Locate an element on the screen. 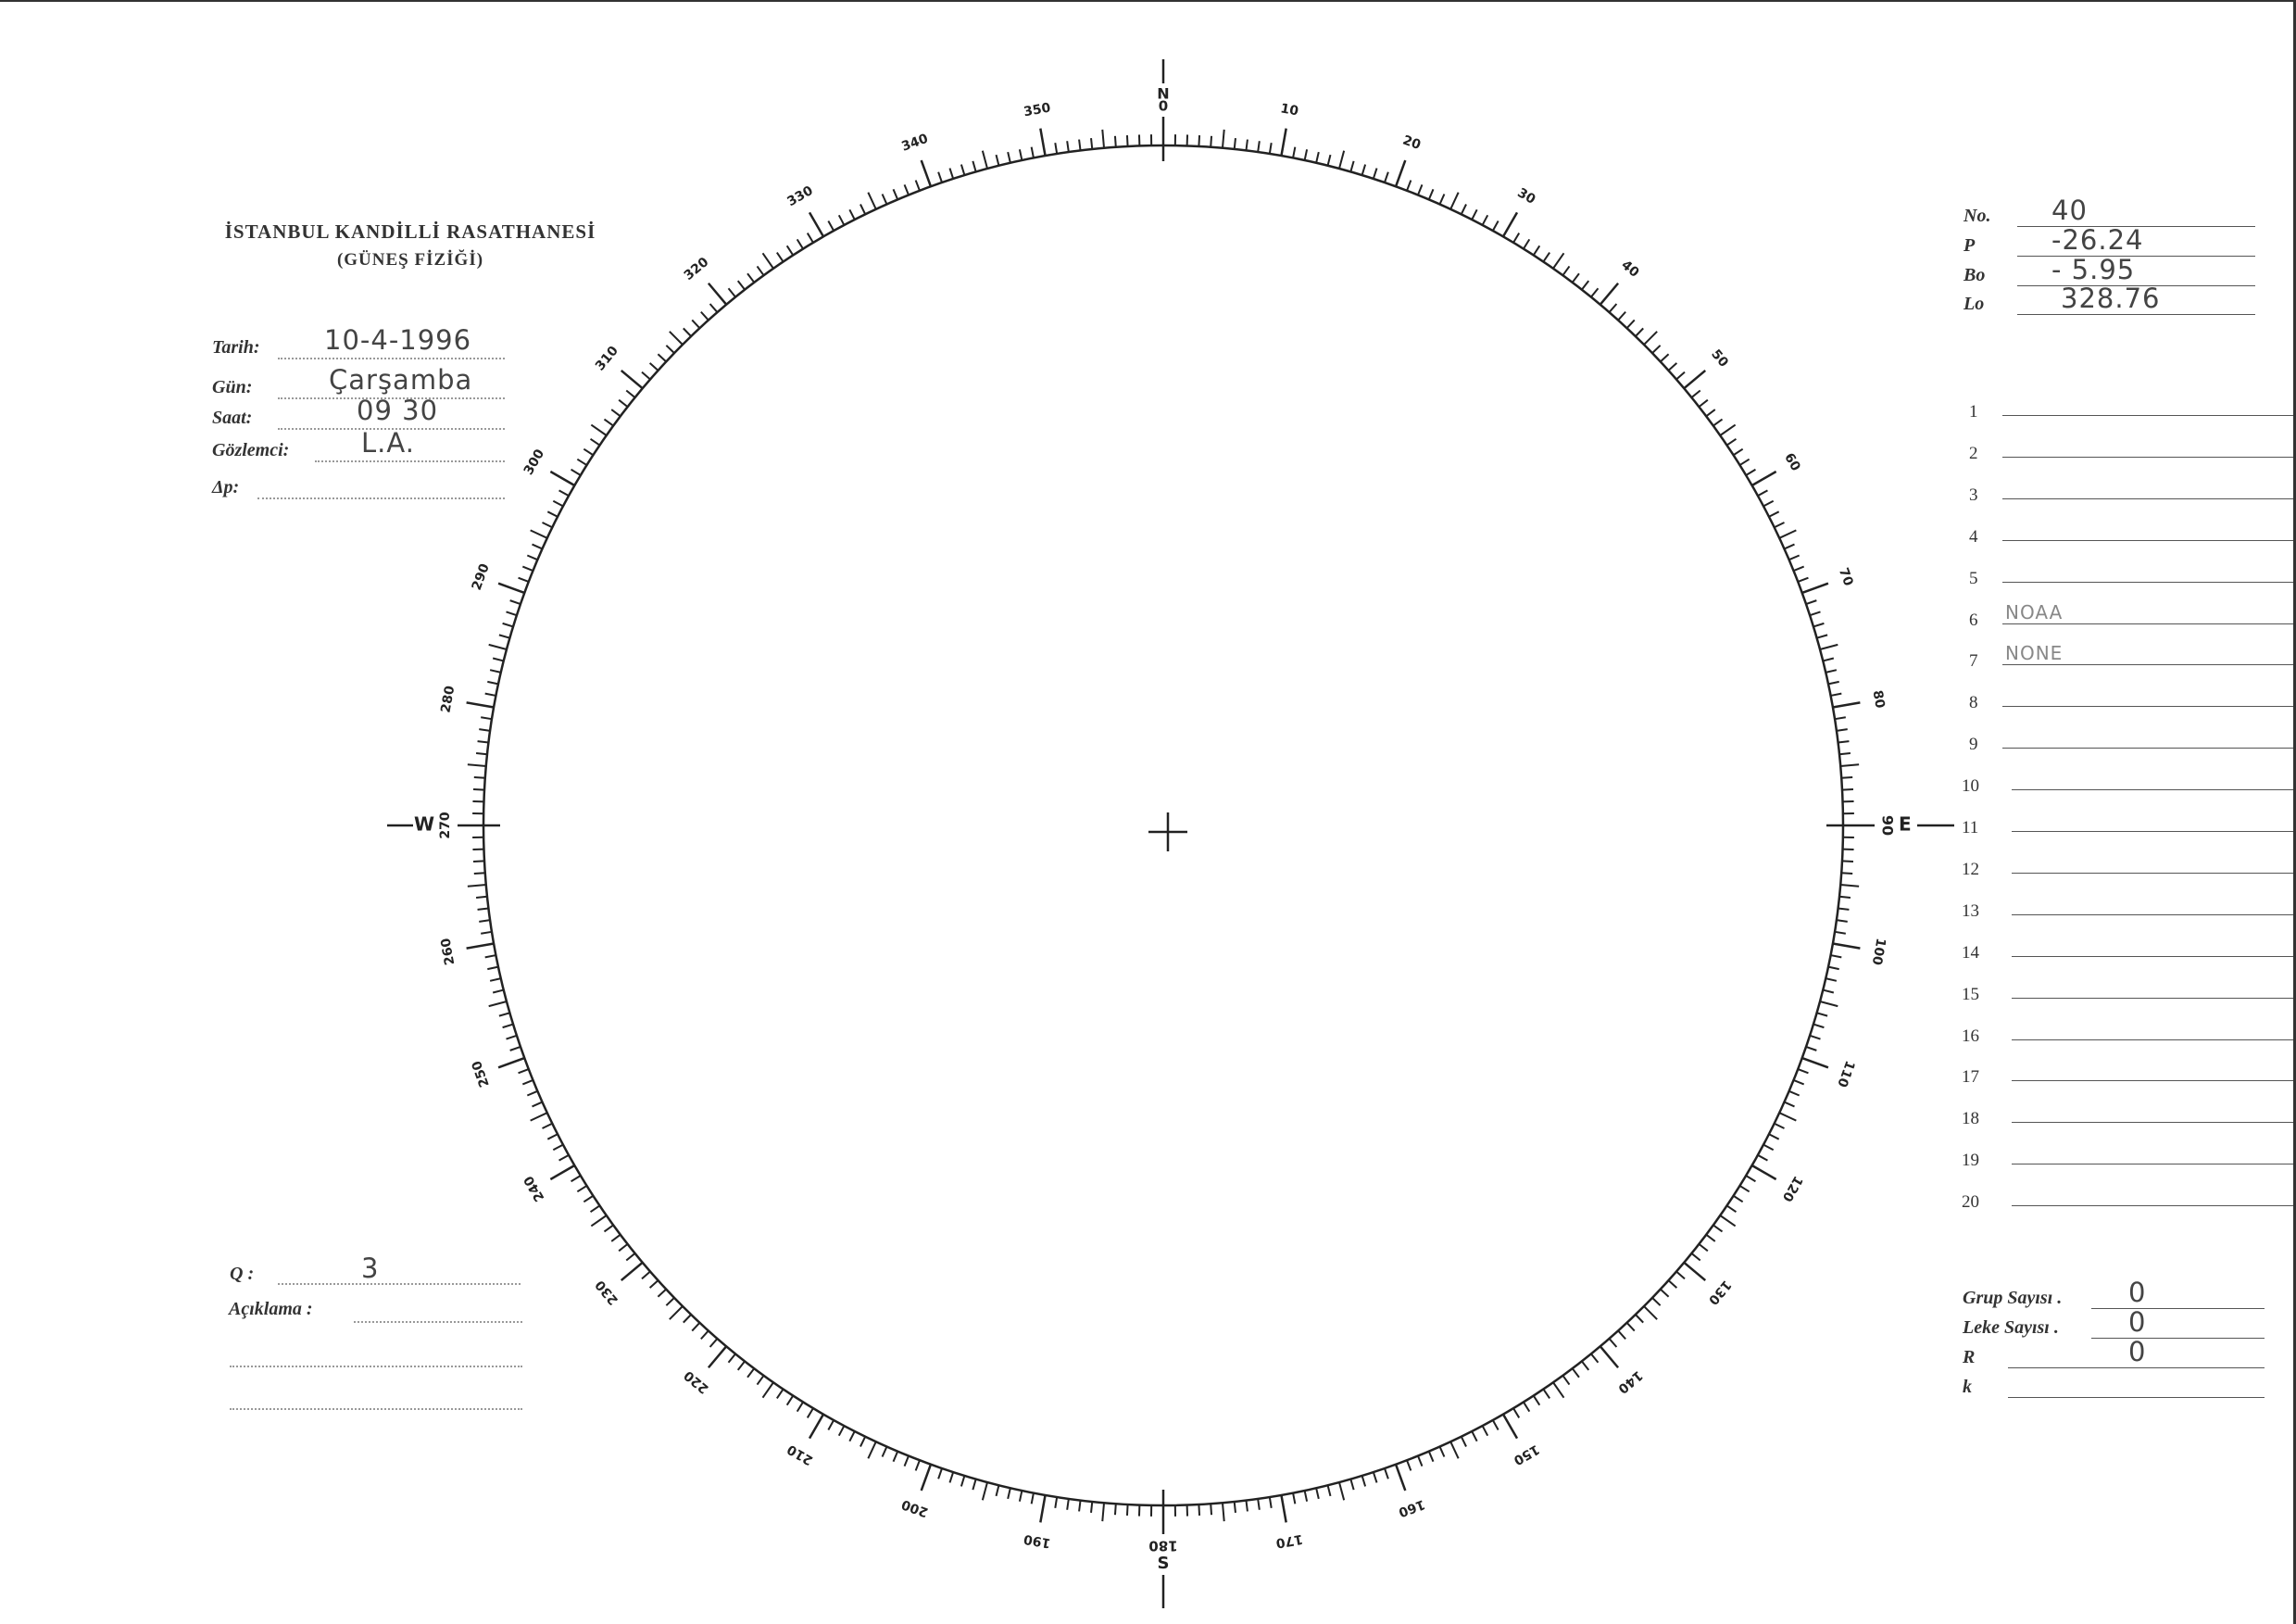 The height and width of the screenshot is (1624, 2296). degree-label: 200 is located at coordinates (914, 1507).